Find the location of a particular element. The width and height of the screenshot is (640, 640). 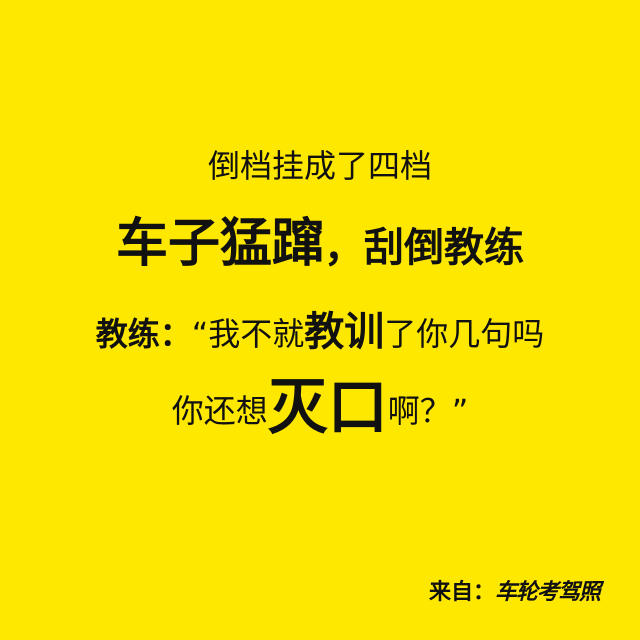

intro-line: 倒档挂成了四档 is located at coordinates (320, 166).